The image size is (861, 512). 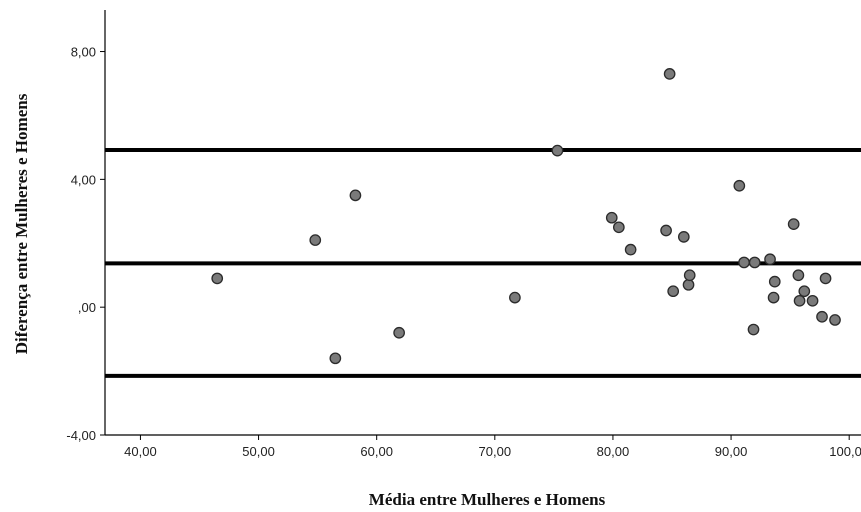 What do you see at coordinates (140, 451) in the screenshot?
I see `x-tick-label: 40,00` at bounding box center [140, 451].